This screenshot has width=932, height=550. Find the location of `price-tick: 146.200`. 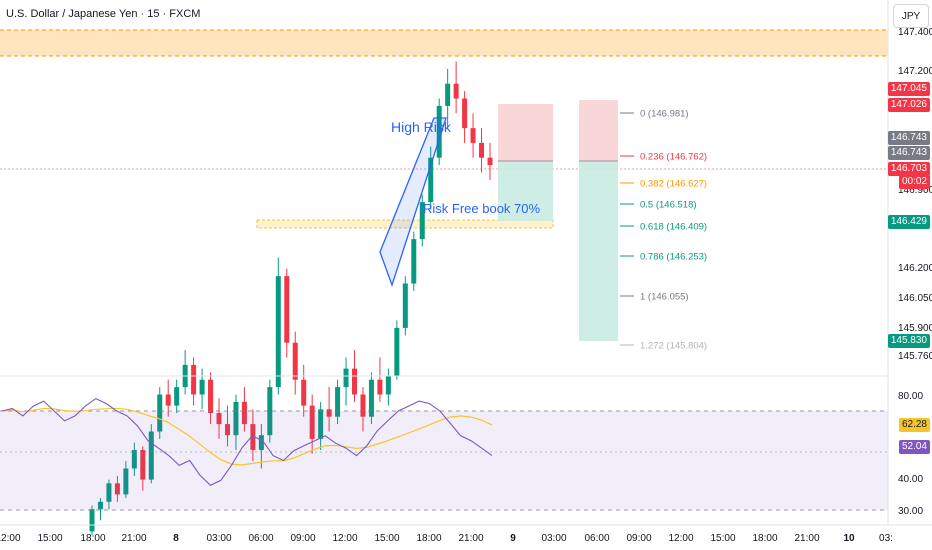

price-tick: 146.200 is located at coordinates (915, 268).